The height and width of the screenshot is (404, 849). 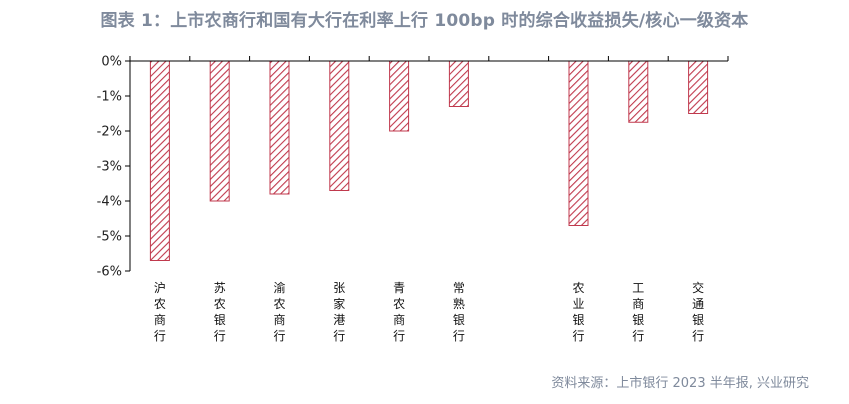 What do you see at coordinates (109, 167) in the screenshot?
I see `y-tick-label: -3%` at bounding box center [109, 167].